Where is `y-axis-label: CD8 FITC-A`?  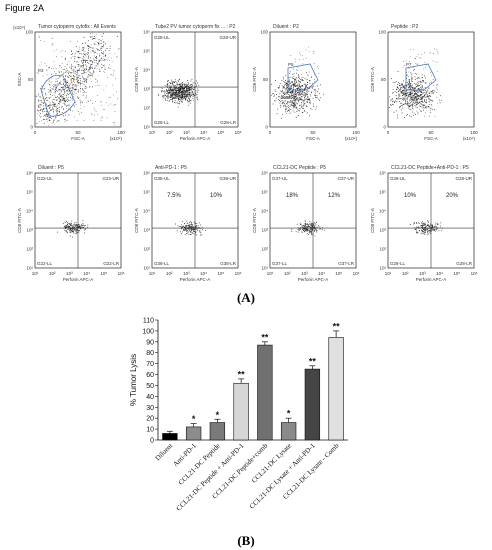
y-axis-label: CD8 FITC-A is located at coordinates (19, 220).